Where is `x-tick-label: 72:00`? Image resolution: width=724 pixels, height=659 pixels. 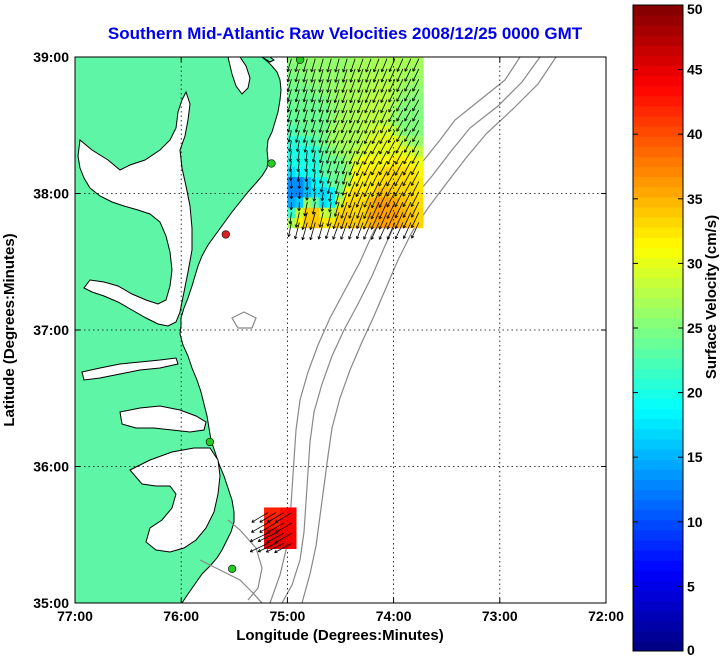
x-tick-label: 72:00 is located at coordinates (606, 616).